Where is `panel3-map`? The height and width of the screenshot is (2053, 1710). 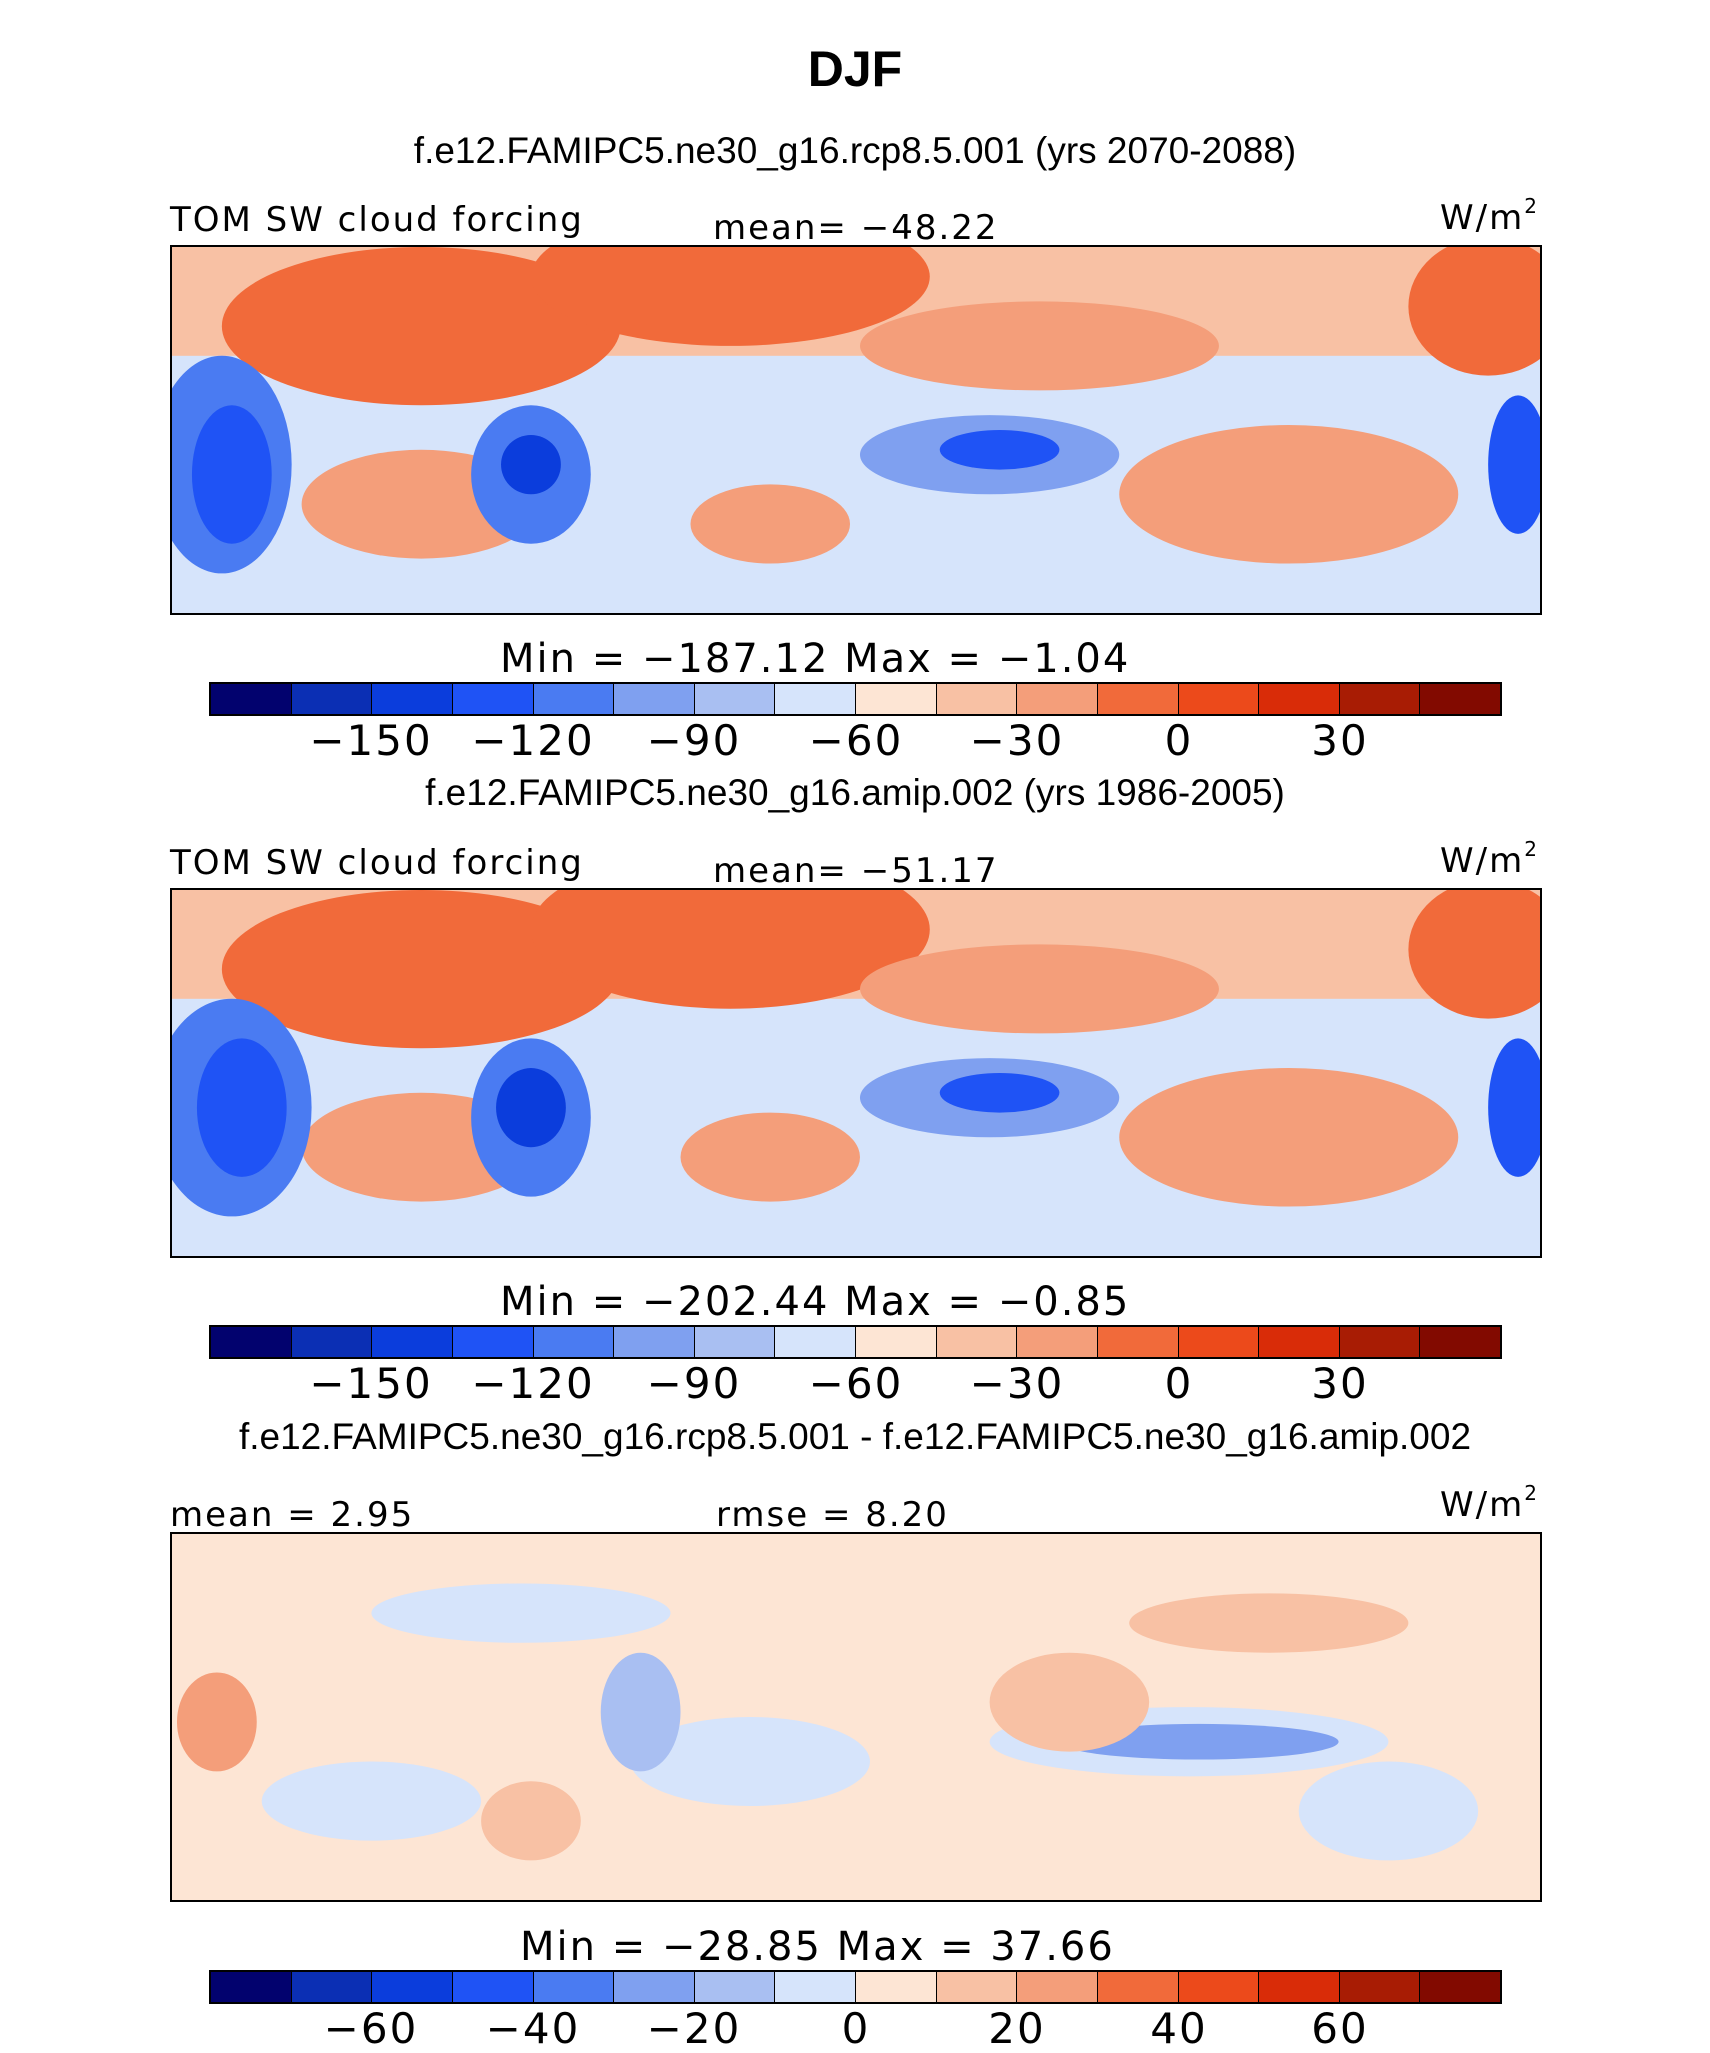 panel3-map is located at coordinates (856, 1717).